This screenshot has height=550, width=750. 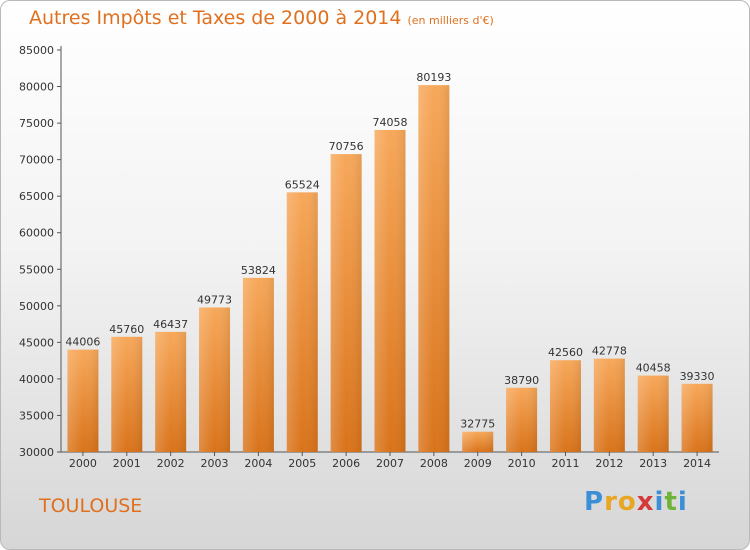 I want to click on x-tick-label: 2004, so click(x=258, y=463).